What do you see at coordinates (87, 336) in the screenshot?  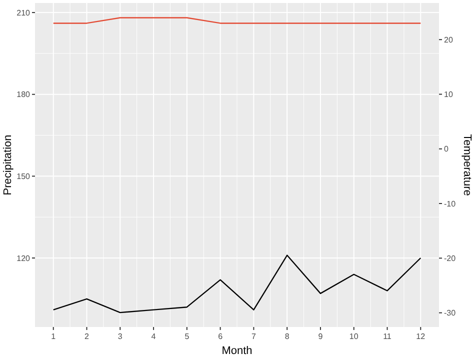 I see `x-tick-label: 2` at bounding box center [87, 336].